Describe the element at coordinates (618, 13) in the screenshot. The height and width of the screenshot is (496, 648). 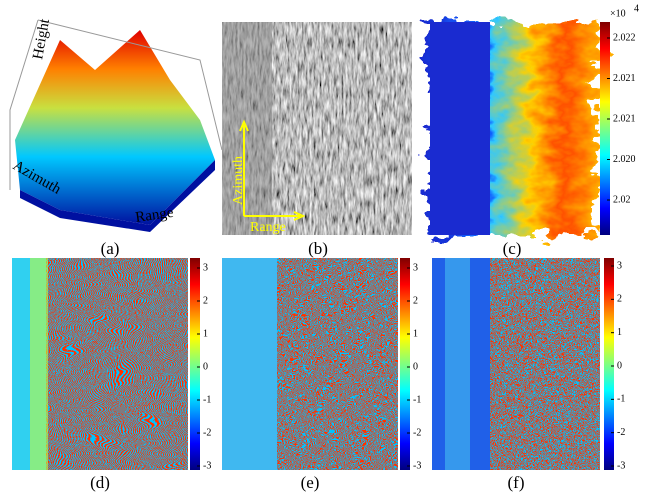
I see `colorbar-exponent: ×10` at that location.